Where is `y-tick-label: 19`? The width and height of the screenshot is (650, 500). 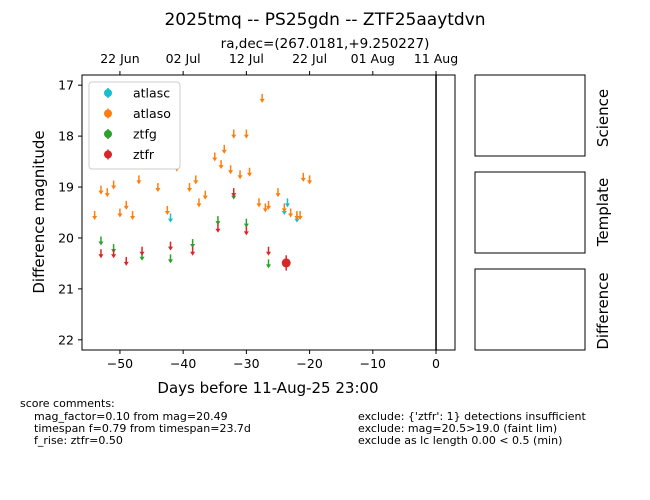
y-tick-label: 19 is located at coordinates (66, 187).